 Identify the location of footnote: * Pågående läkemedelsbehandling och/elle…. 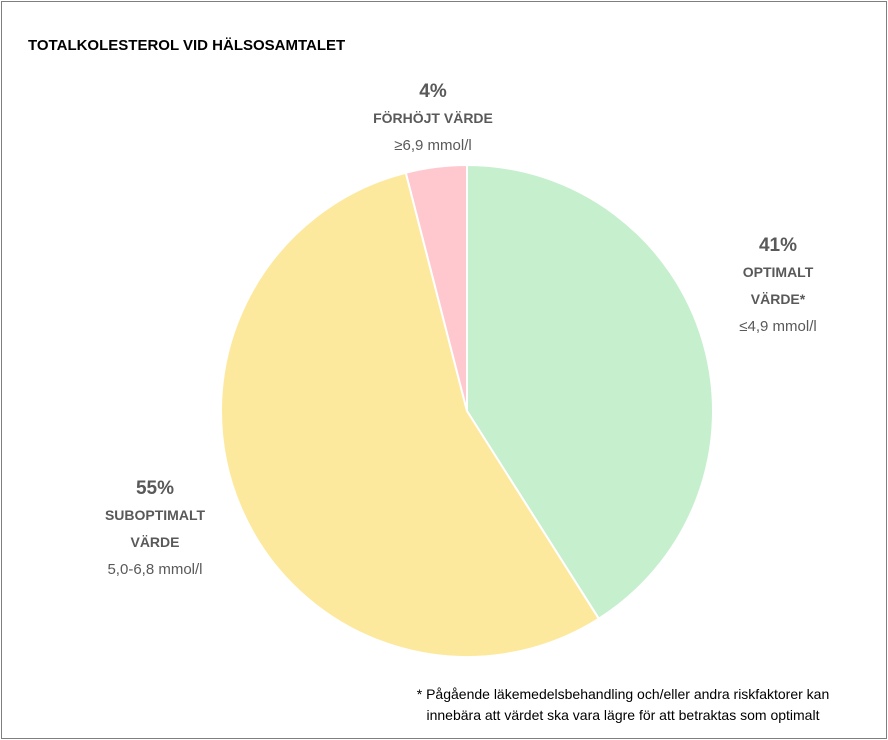
(614, 705).